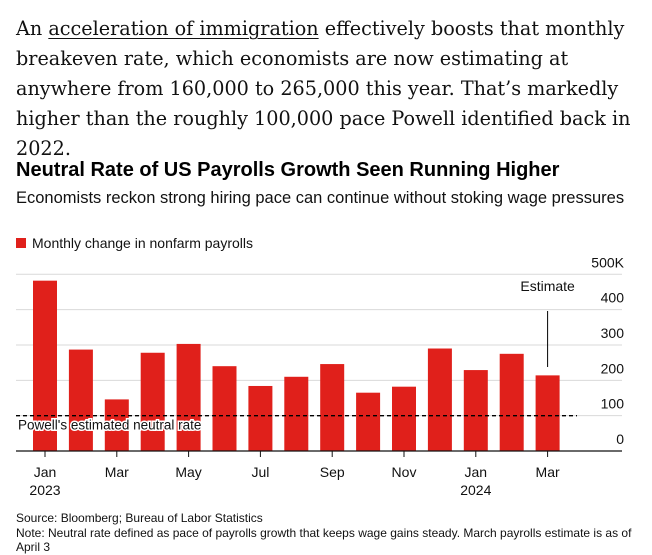 The height and width of the screenshot is (555, 652). What do you see at coordinates (143, 243) in the screenshot?
I see `legend-label: Monthly change in nonfarm payrolls` at bounding box center [143, 243].